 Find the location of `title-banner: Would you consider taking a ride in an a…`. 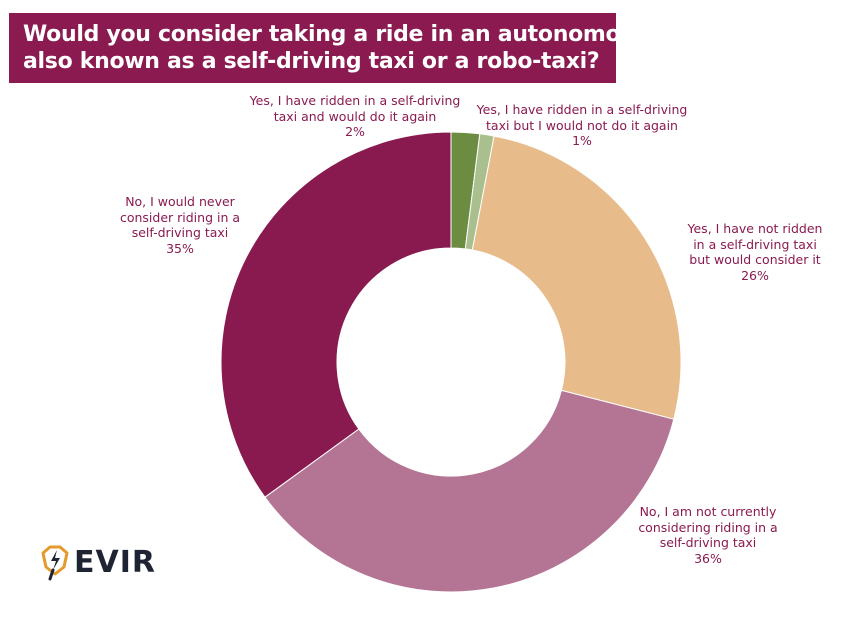

title-banner: Would you consider taking a ride in an a… is located at coordinates (359, 48).